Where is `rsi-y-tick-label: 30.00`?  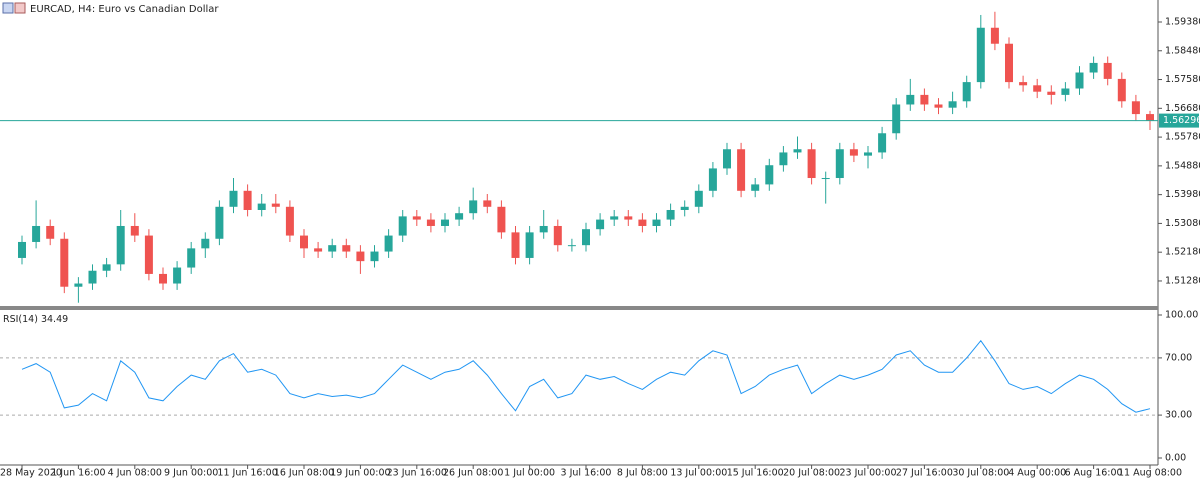 rsi-y-tick-label: 30.00 is located at coordinates (1178, 415).